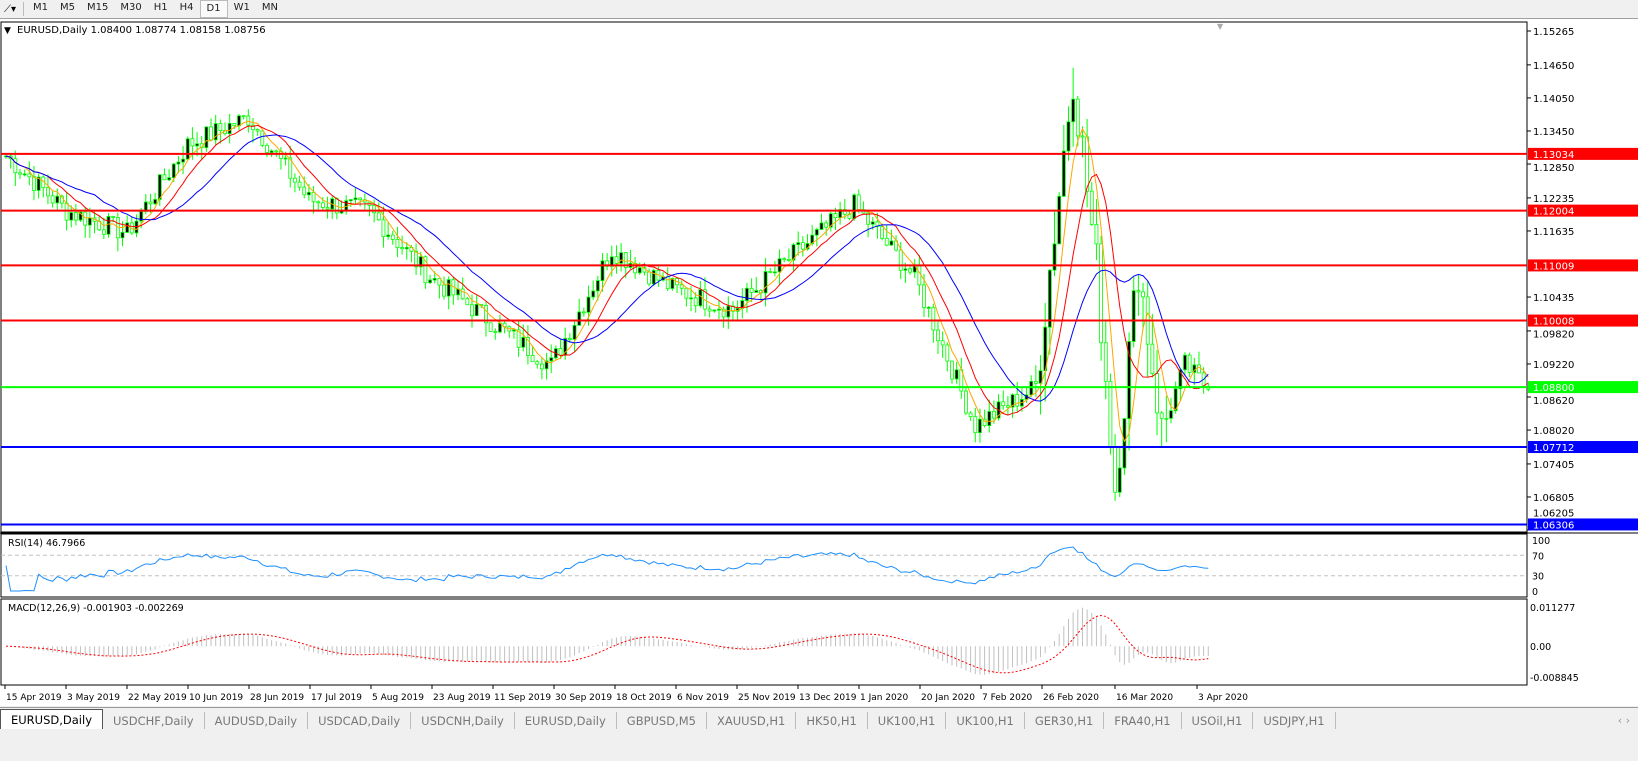 This screenshot has height=761, width=1638. I want to click on price-tick-label: 1.12850, so click(1553, 168).